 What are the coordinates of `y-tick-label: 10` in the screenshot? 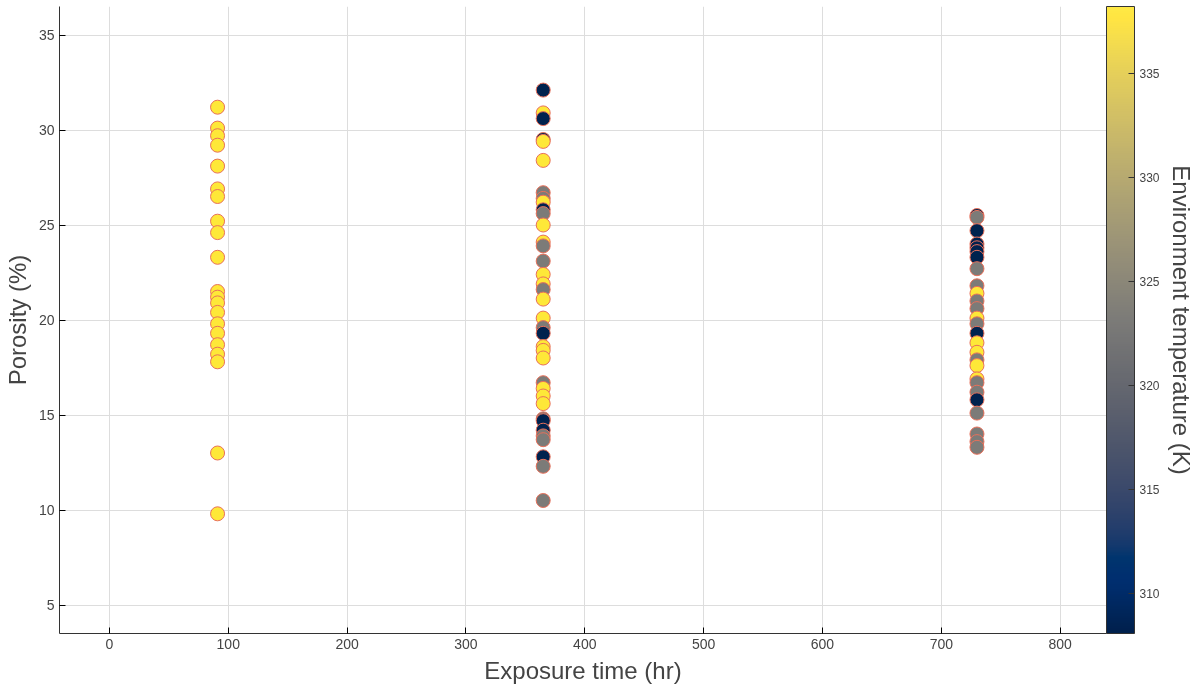 It's located at (46, 510).